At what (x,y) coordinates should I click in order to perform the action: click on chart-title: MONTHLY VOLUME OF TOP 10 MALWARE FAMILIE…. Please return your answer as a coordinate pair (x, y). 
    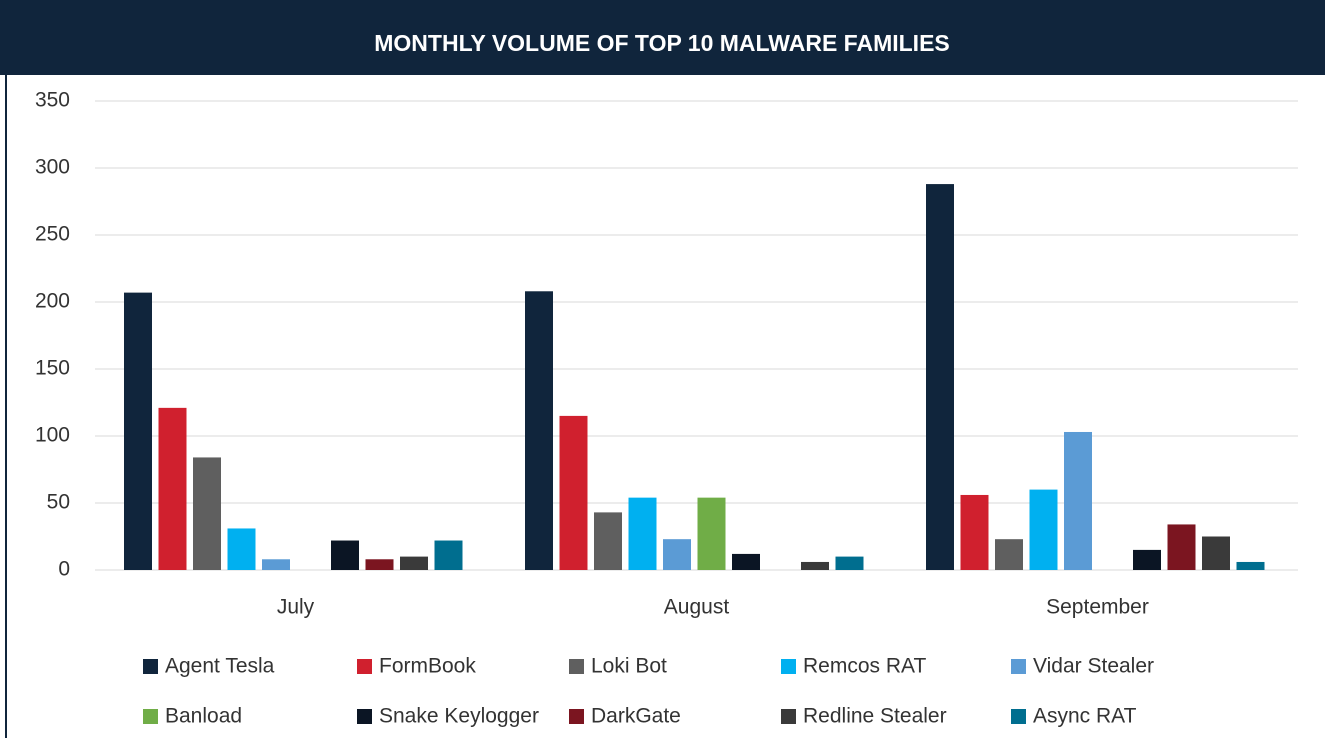
    Looking at the image, I should click on (662, 43).